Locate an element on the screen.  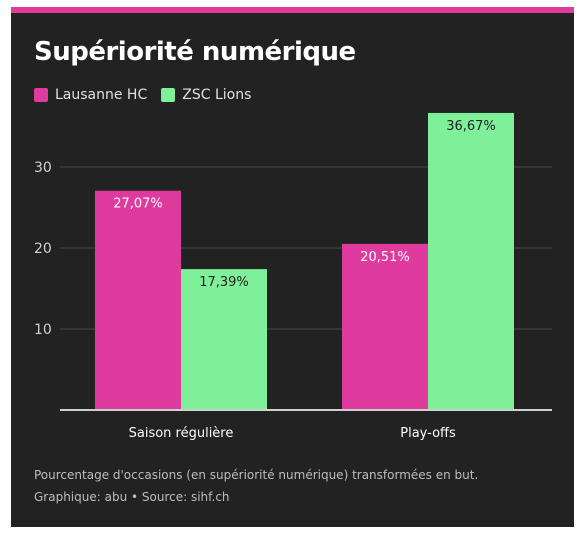
chart-title: Supériorité numérique is located at coordinates (195, 52).